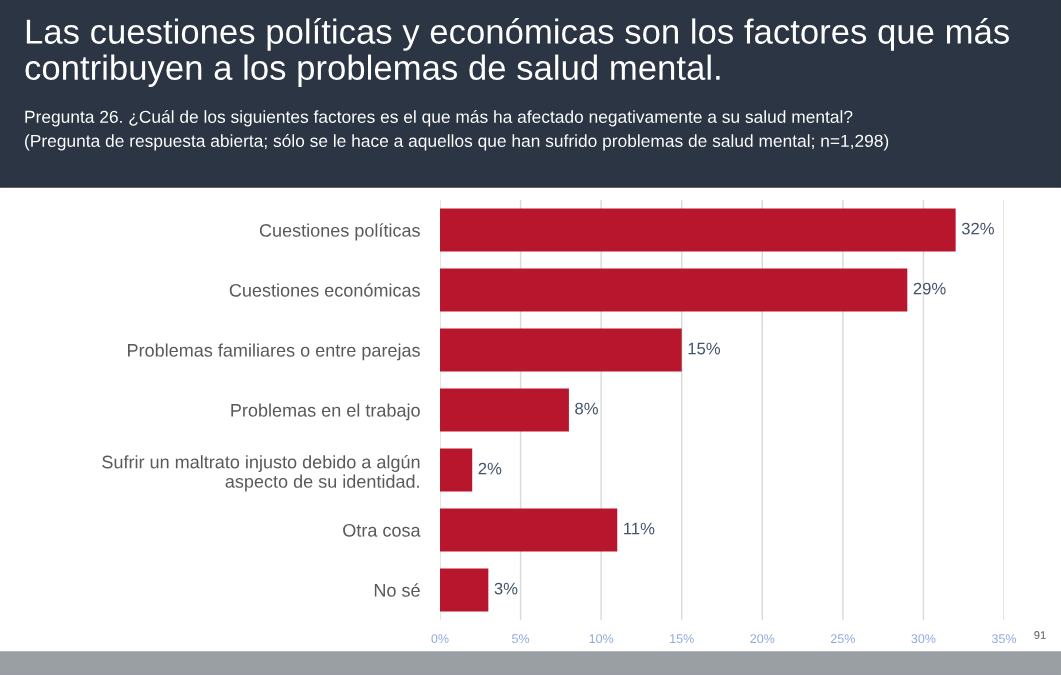 This screenshot has width=1061, height=675. What do you see at coordinates (440, 639) in the screenshot?
I see `x-tick-label: 0%` at bounding box center [440, 639].